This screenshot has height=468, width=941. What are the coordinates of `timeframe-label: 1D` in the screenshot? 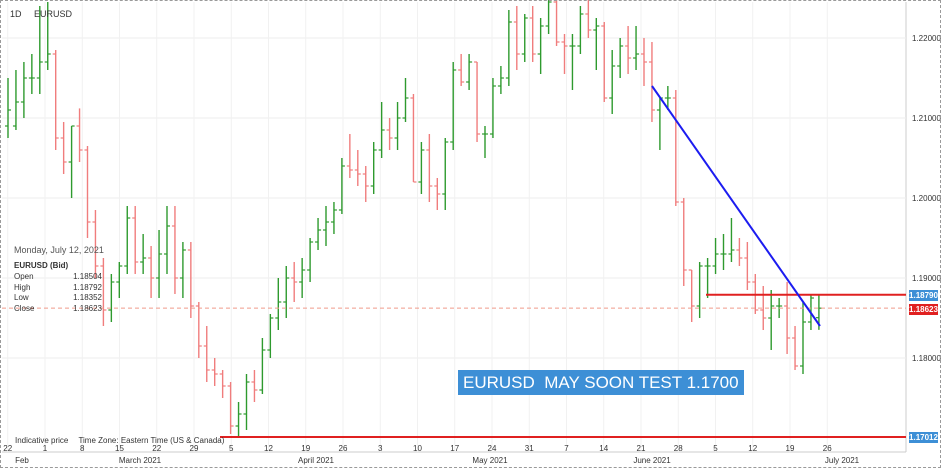 It's located at (16, 14).